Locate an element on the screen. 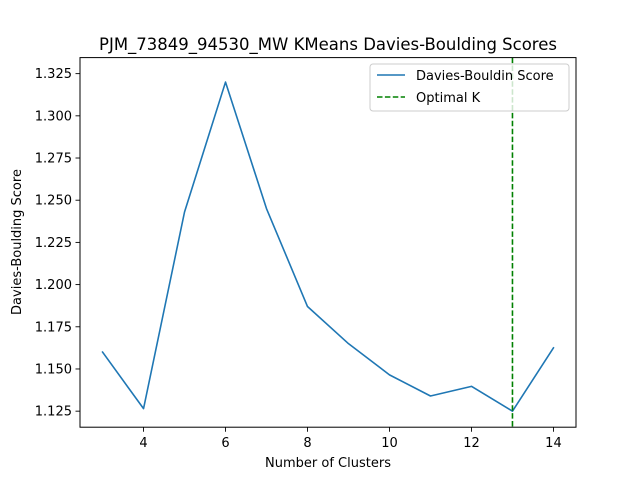 This screenshot has height=480, width=640. y-tick-label: 1.275 is located at coordinates (53, 159).